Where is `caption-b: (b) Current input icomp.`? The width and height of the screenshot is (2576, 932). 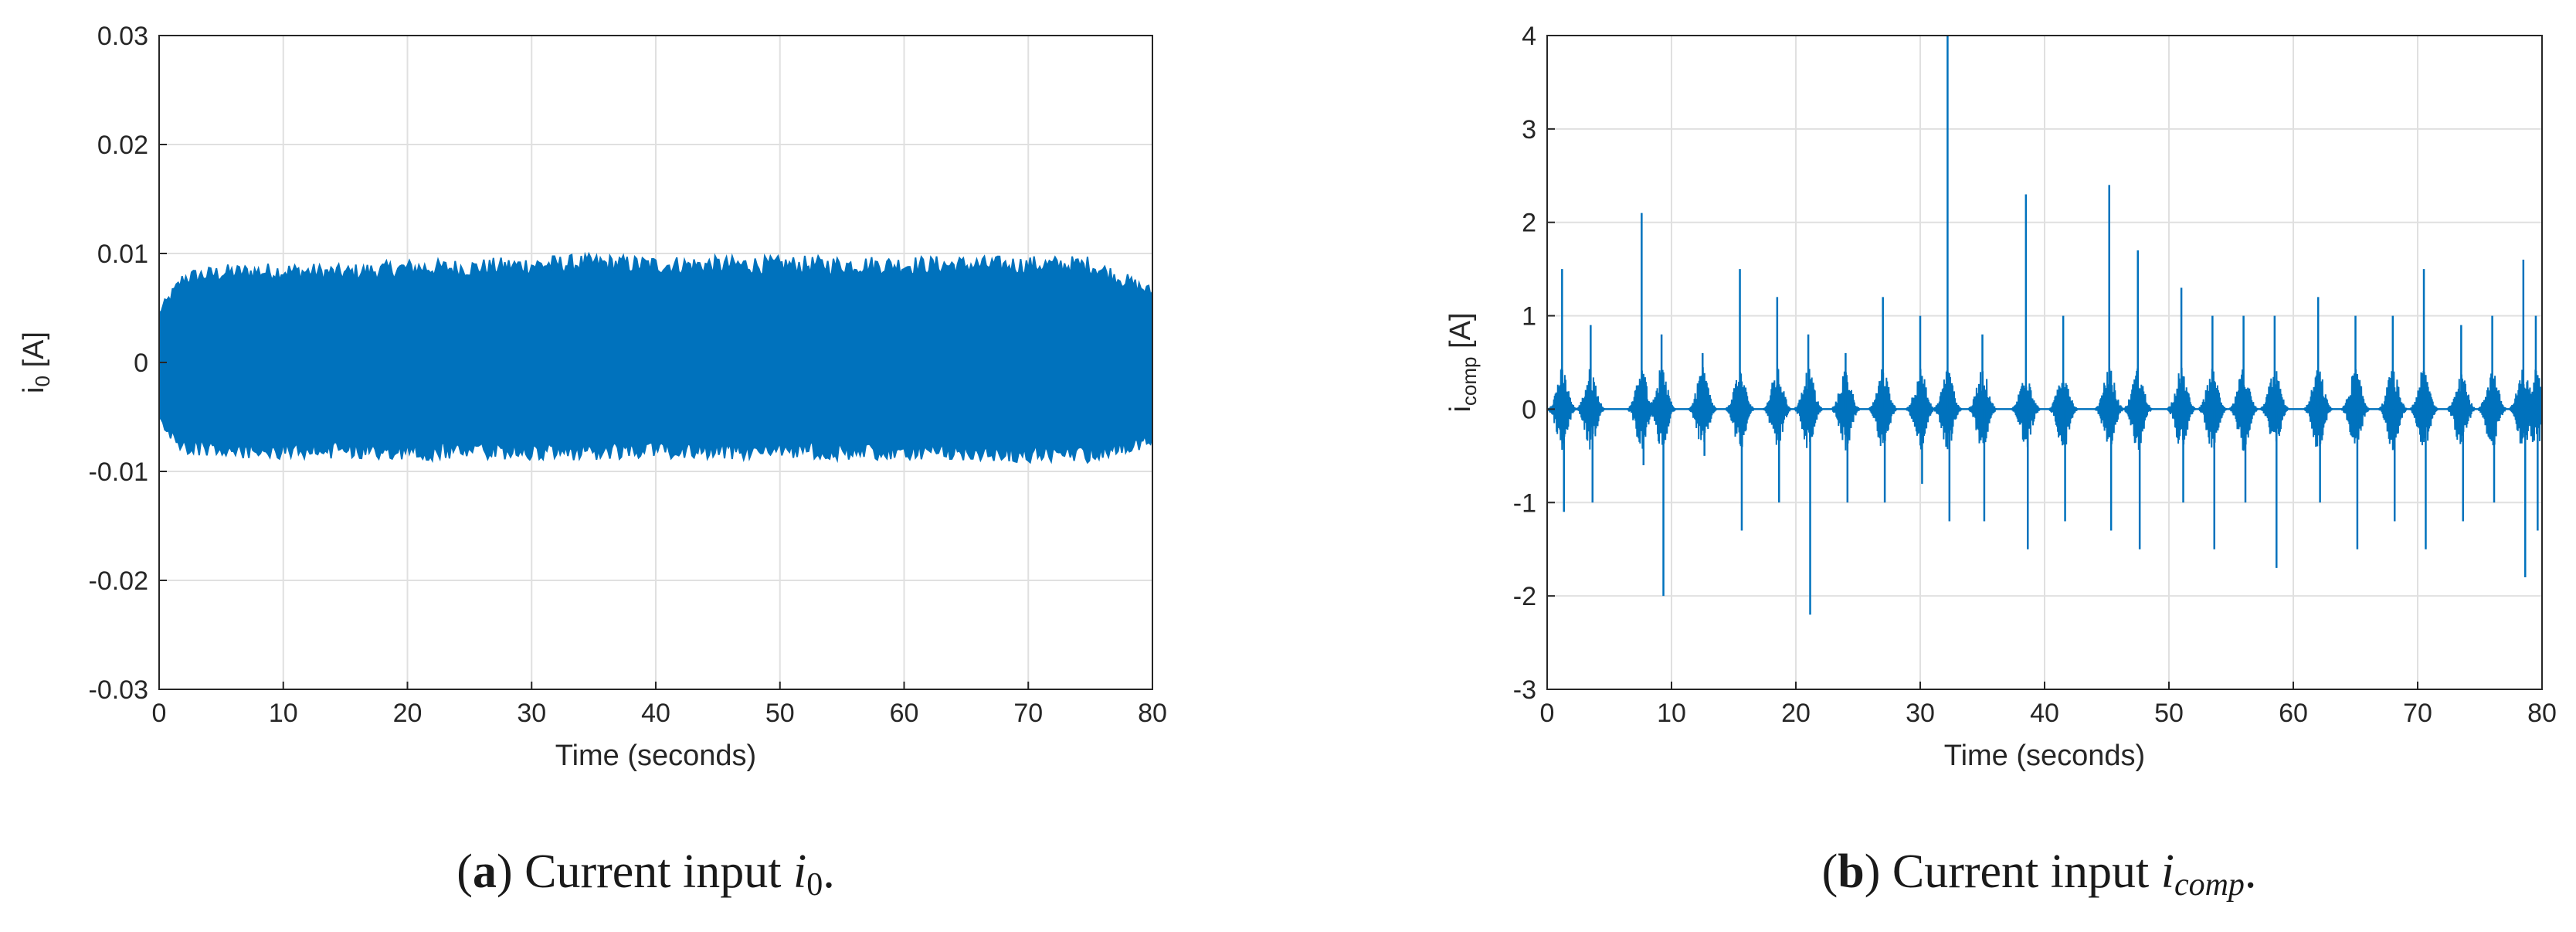 caption-b: (b) Current input icomp. is located at coordinates (2040, 874).